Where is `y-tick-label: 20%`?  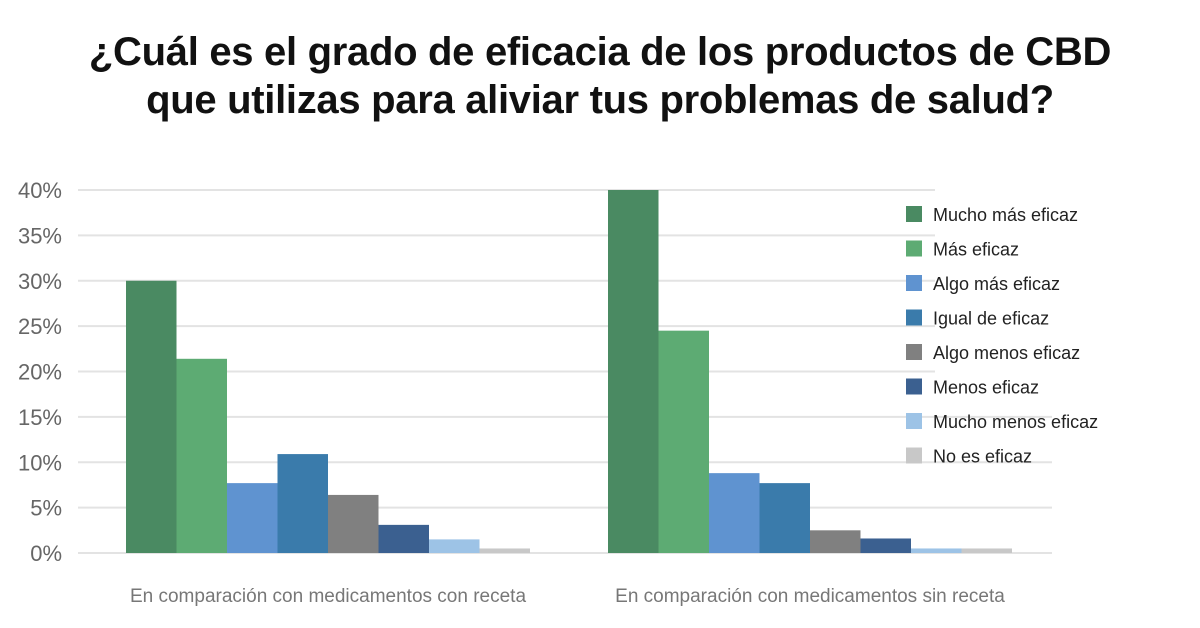
y-tick-label: 20% is located at coordinates (40, 372).